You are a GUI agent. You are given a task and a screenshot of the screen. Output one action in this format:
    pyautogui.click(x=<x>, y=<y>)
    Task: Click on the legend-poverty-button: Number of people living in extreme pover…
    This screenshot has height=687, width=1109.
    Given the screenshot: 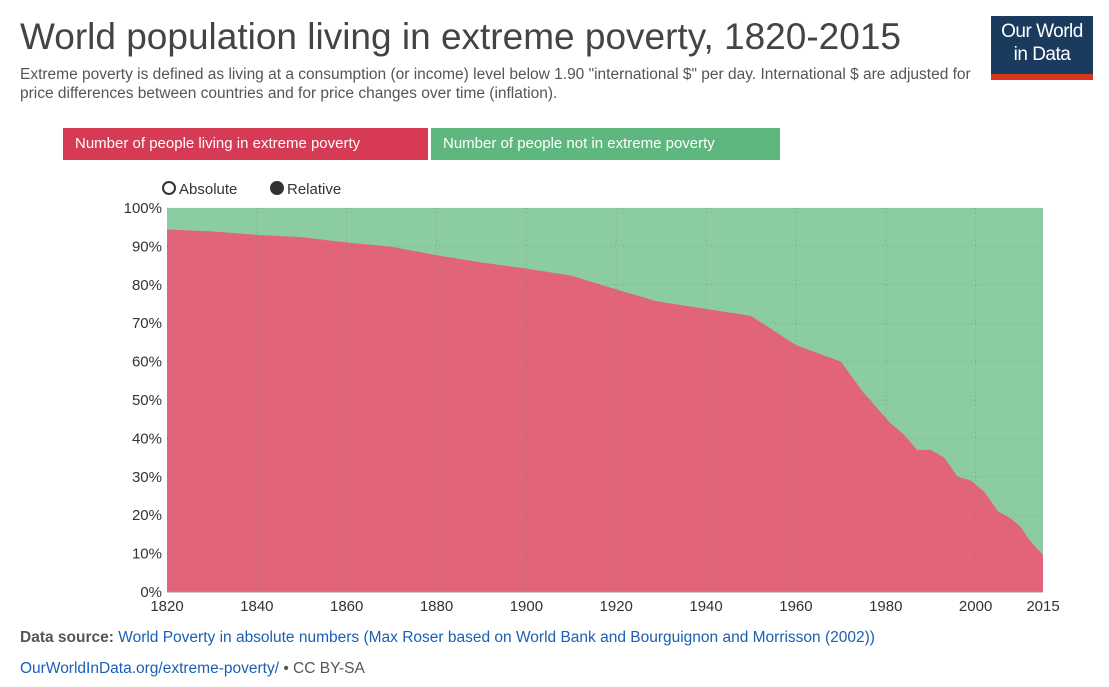 What is the action you would take?
    pyautogui.click(x=245, y=144)
    